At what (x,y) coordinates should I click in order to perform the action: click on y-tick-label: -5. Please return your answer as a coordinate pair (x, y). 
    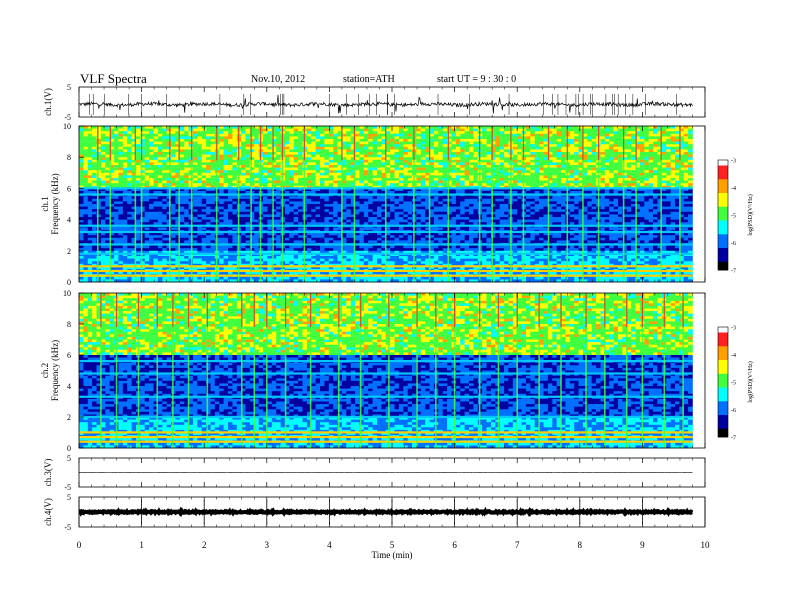
    Looking at the image, I should click on (67, 117).